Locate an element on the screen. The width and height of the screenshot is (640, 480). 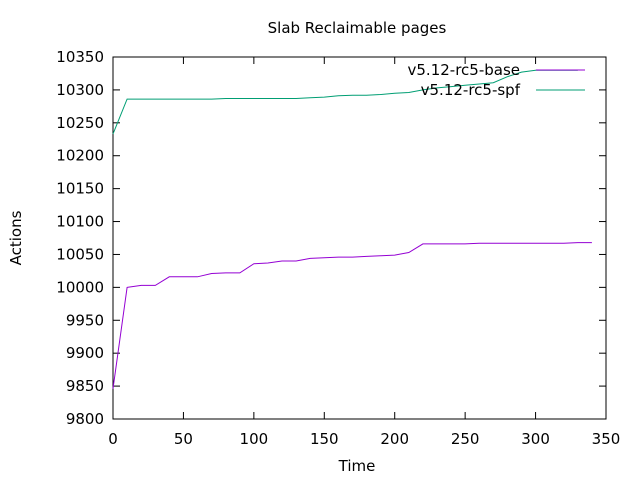
legend-label-2: v5.12-rc5-spf is located at coordinates (471, 90).